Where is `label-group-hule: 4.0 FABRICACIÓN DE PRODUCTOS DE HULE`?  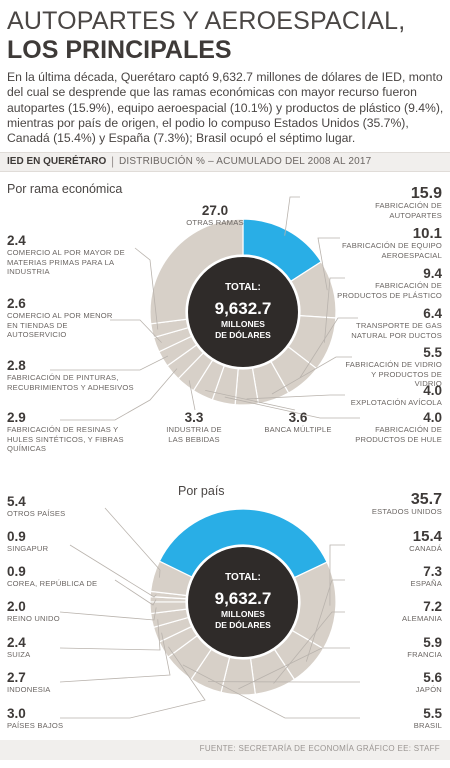 label-group-hule: 4.0 FABRICACIÓN DE PRODUCTOS DE HULE is located at coordinates (396, 427).